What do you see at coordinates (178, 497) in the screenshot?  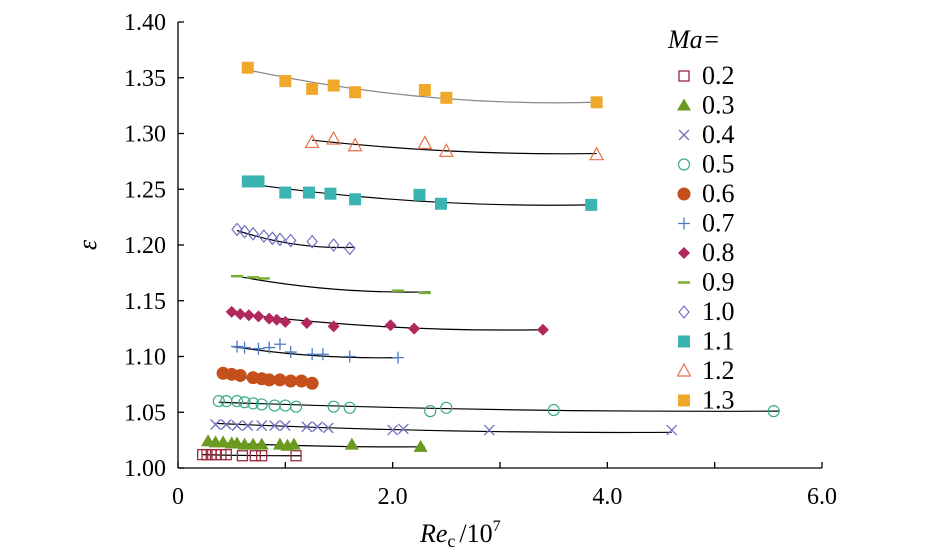 I see `x-tick-label: 0` at bounding box center [178, 497].